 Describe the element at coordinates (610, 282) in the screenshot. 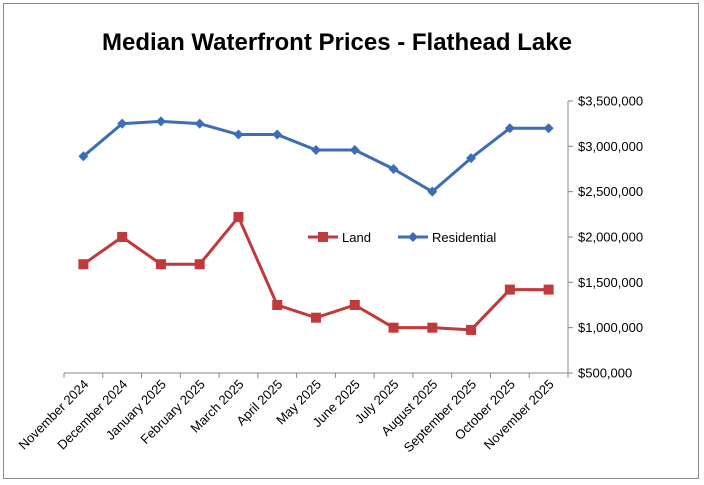

I see `y-tick-label: $1,500,000` at that location.